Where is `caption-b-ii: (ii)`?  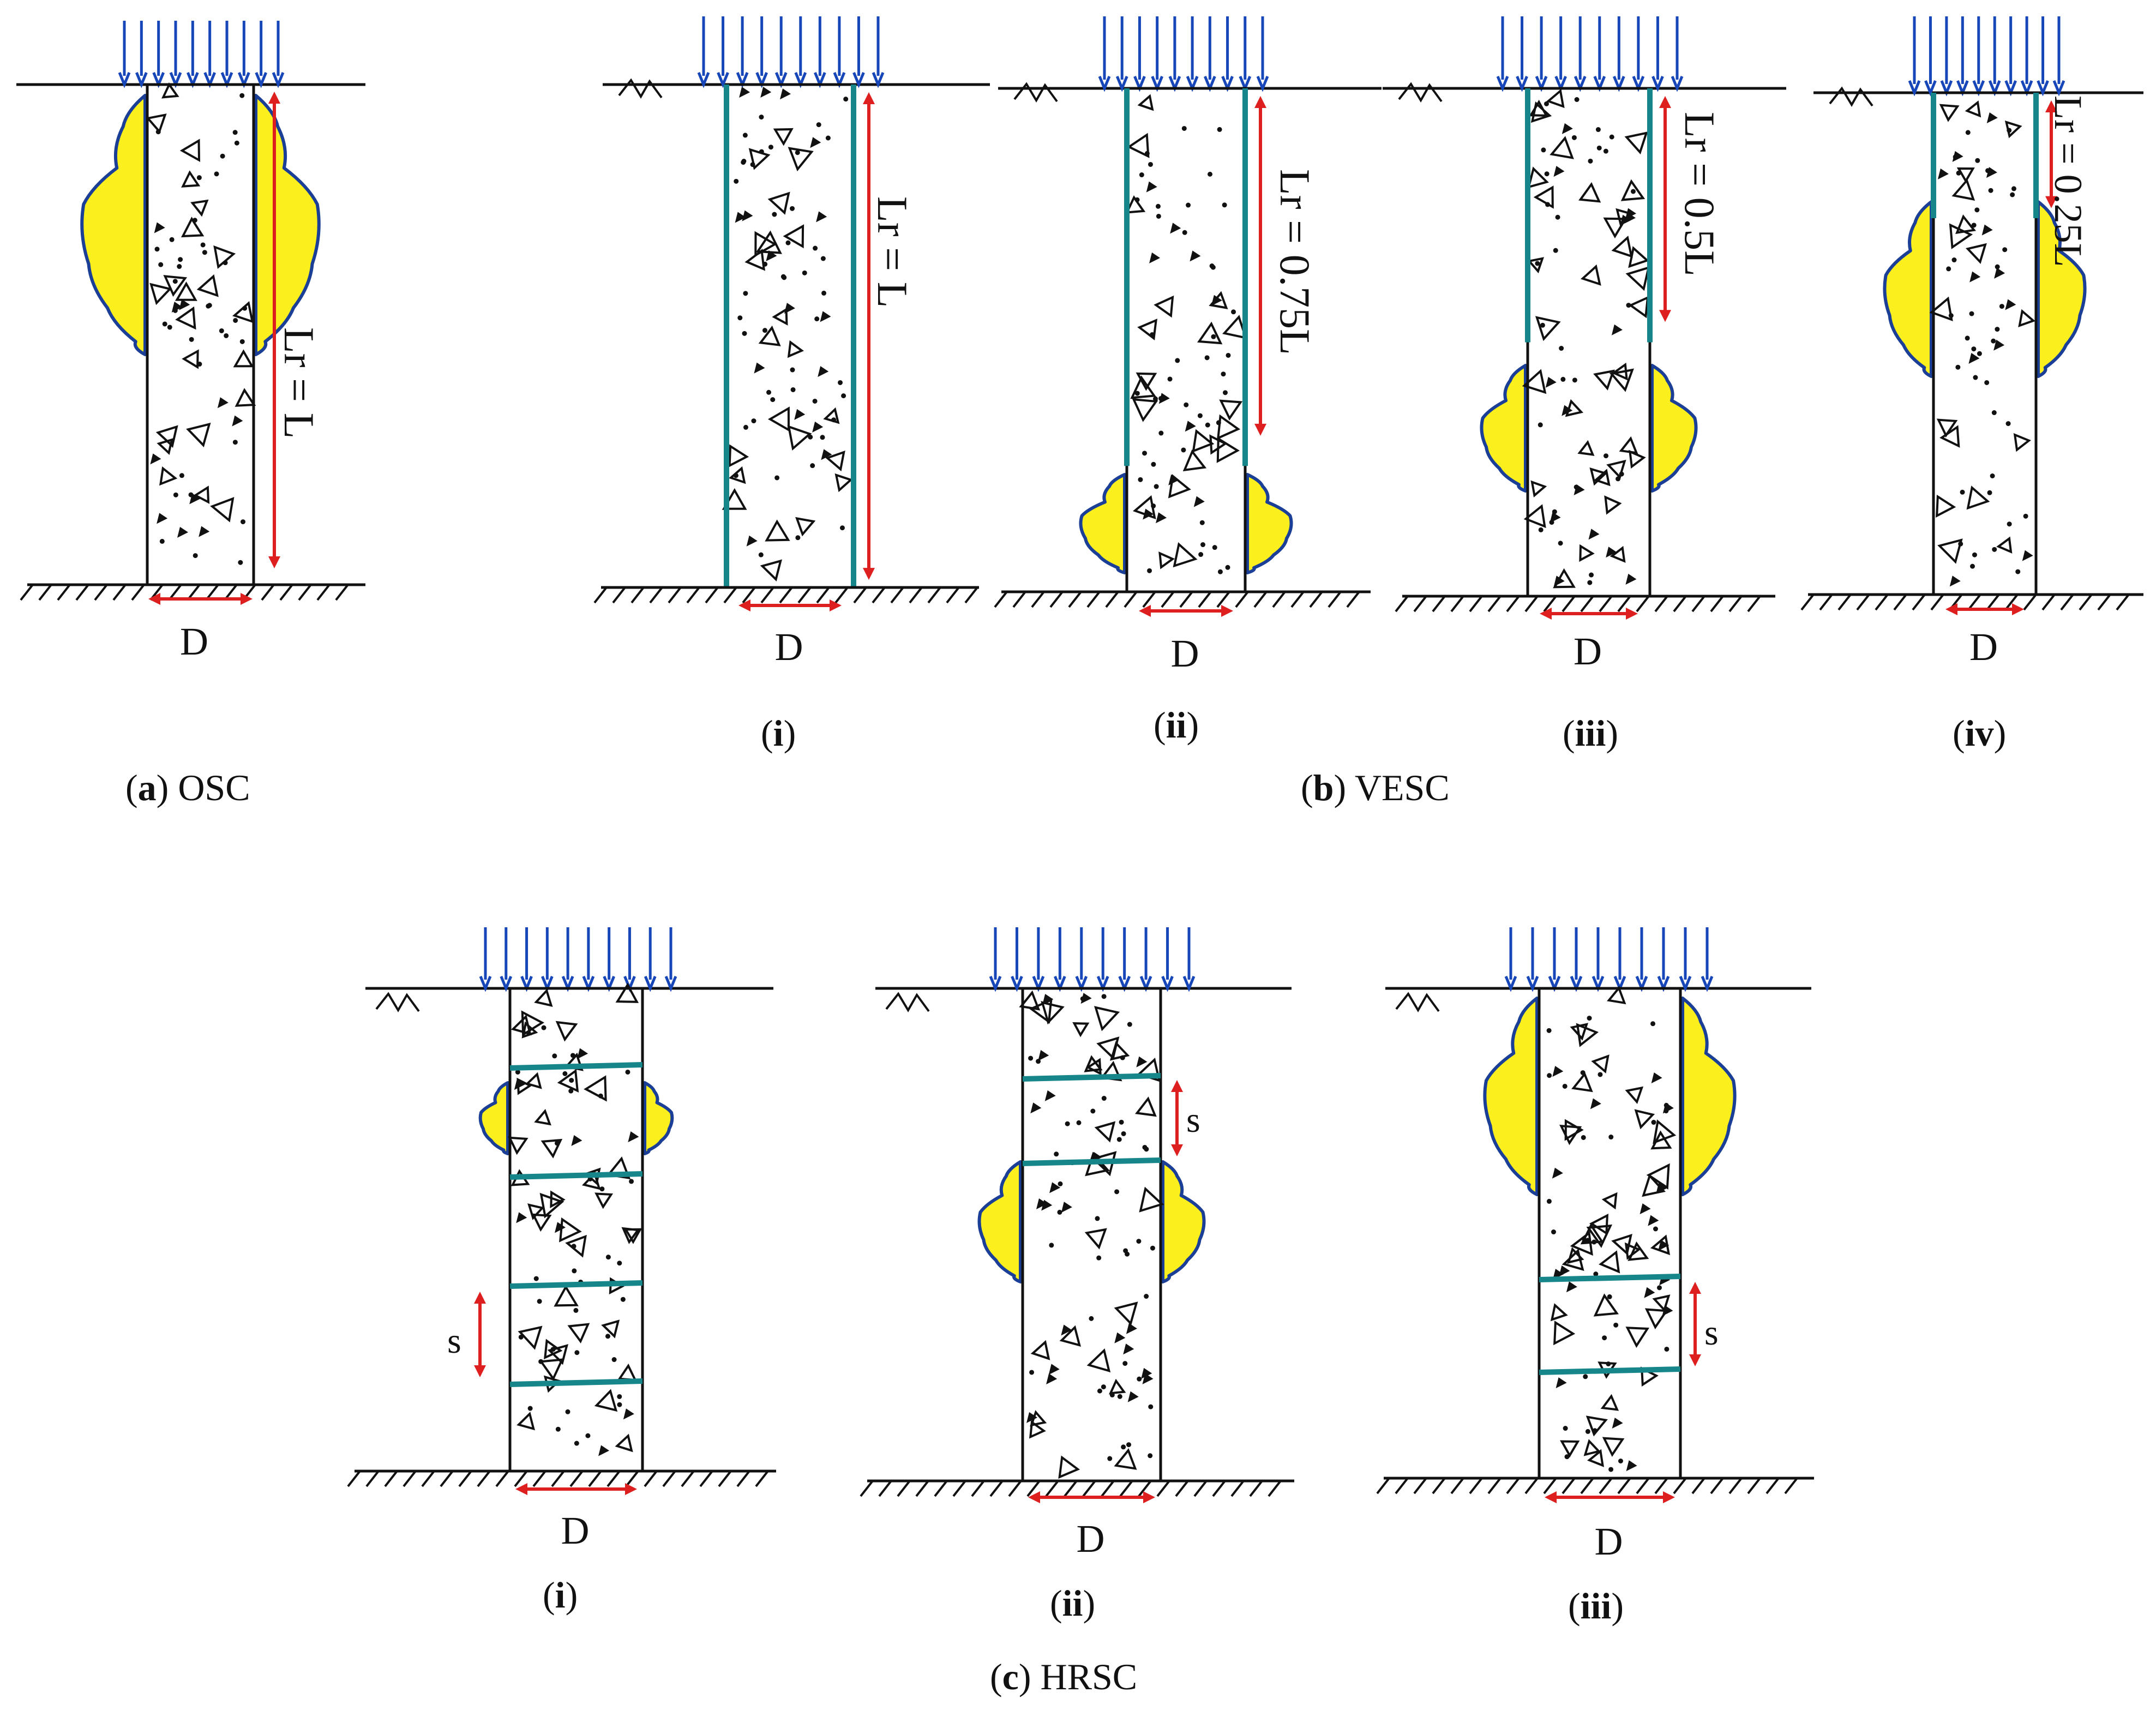
caption-b-ii: (ii) is located at coordinates (1176, 725).